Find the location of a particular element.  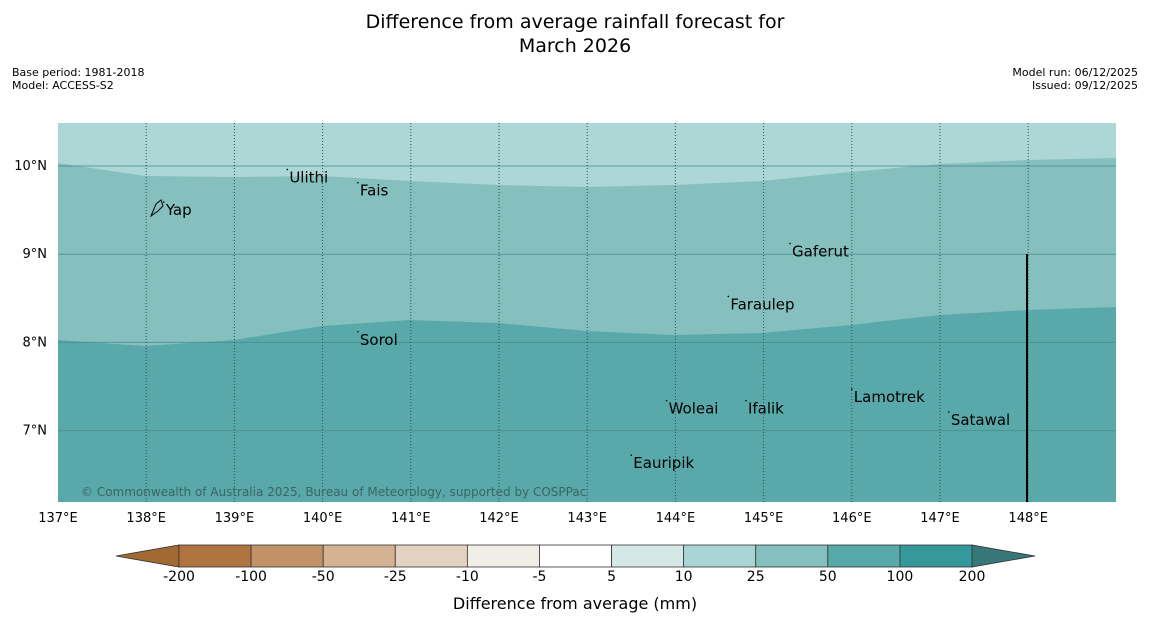

colorbar-tick-label: 100 is located at coordinates (900, 577).